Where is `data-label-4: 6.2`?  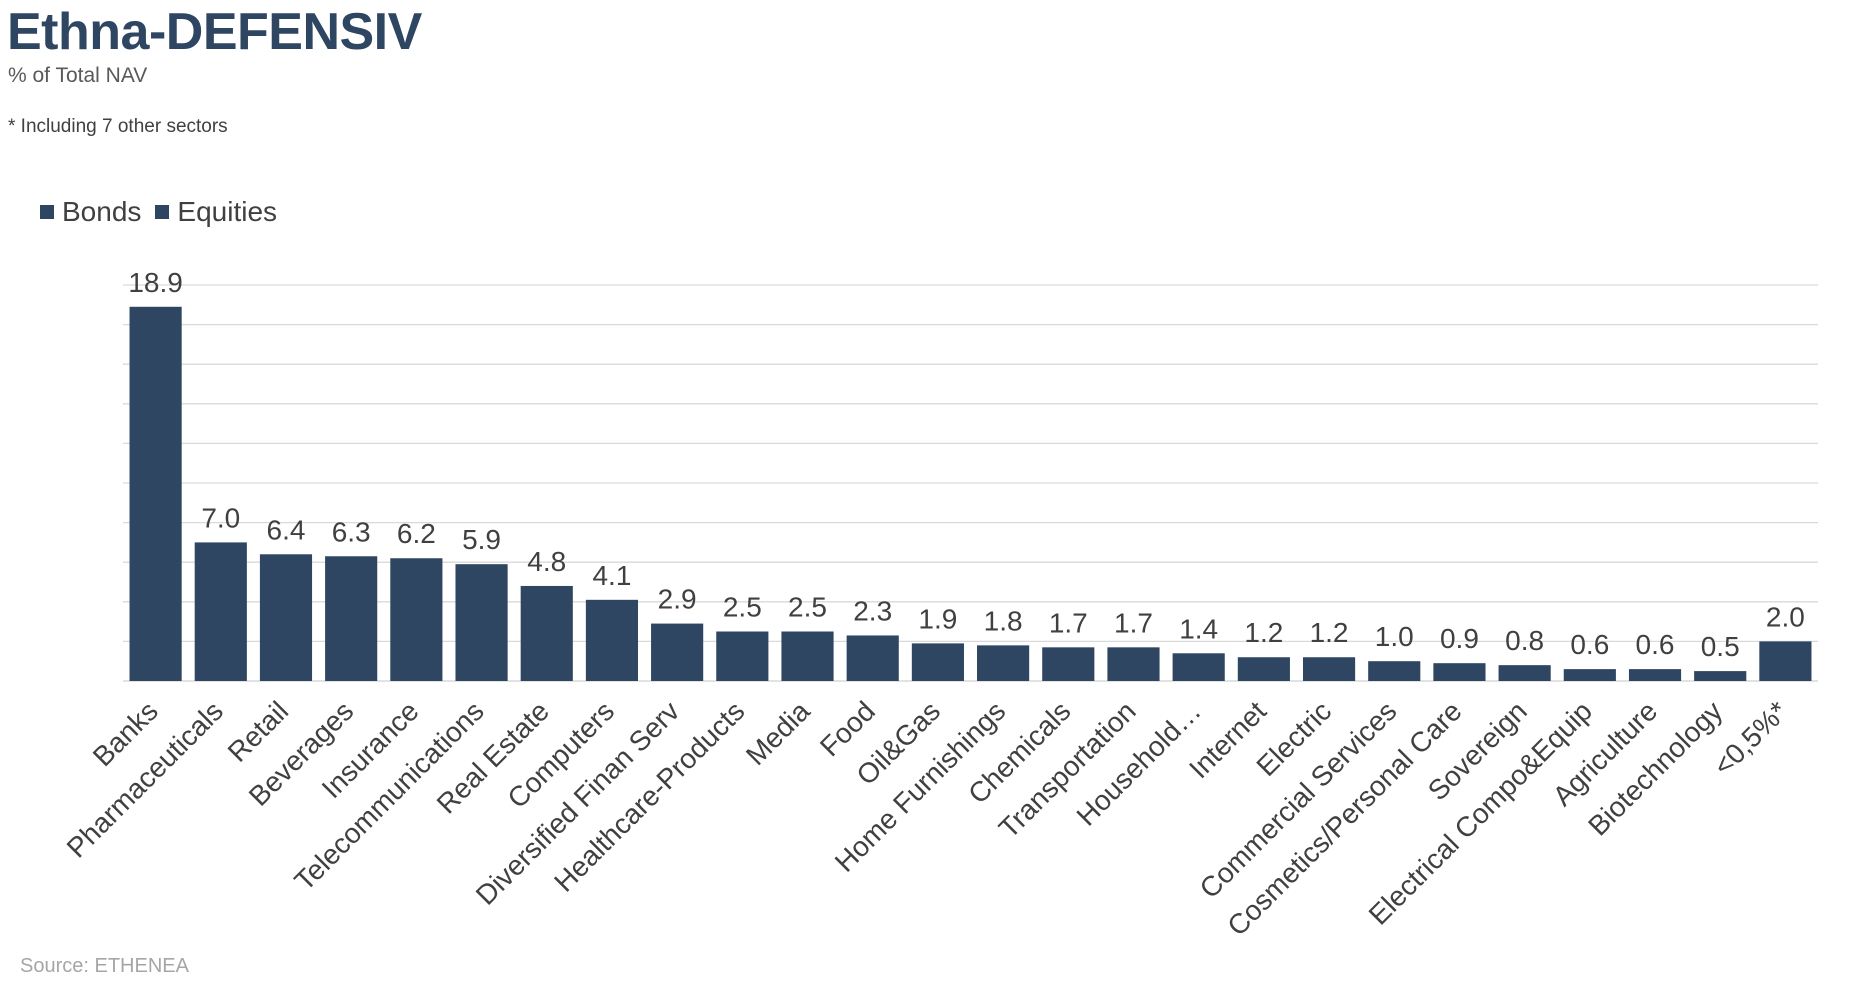 data-label-4: 6.2 is located at coordinates (416, 533).